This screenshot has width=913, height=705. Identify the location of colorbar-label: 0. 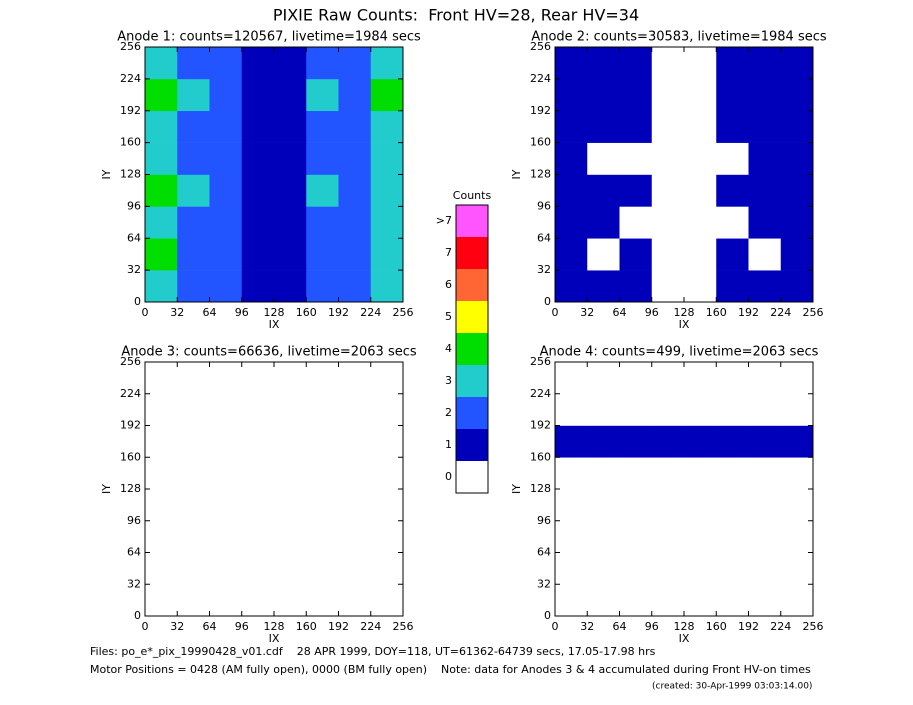
(448, 476).